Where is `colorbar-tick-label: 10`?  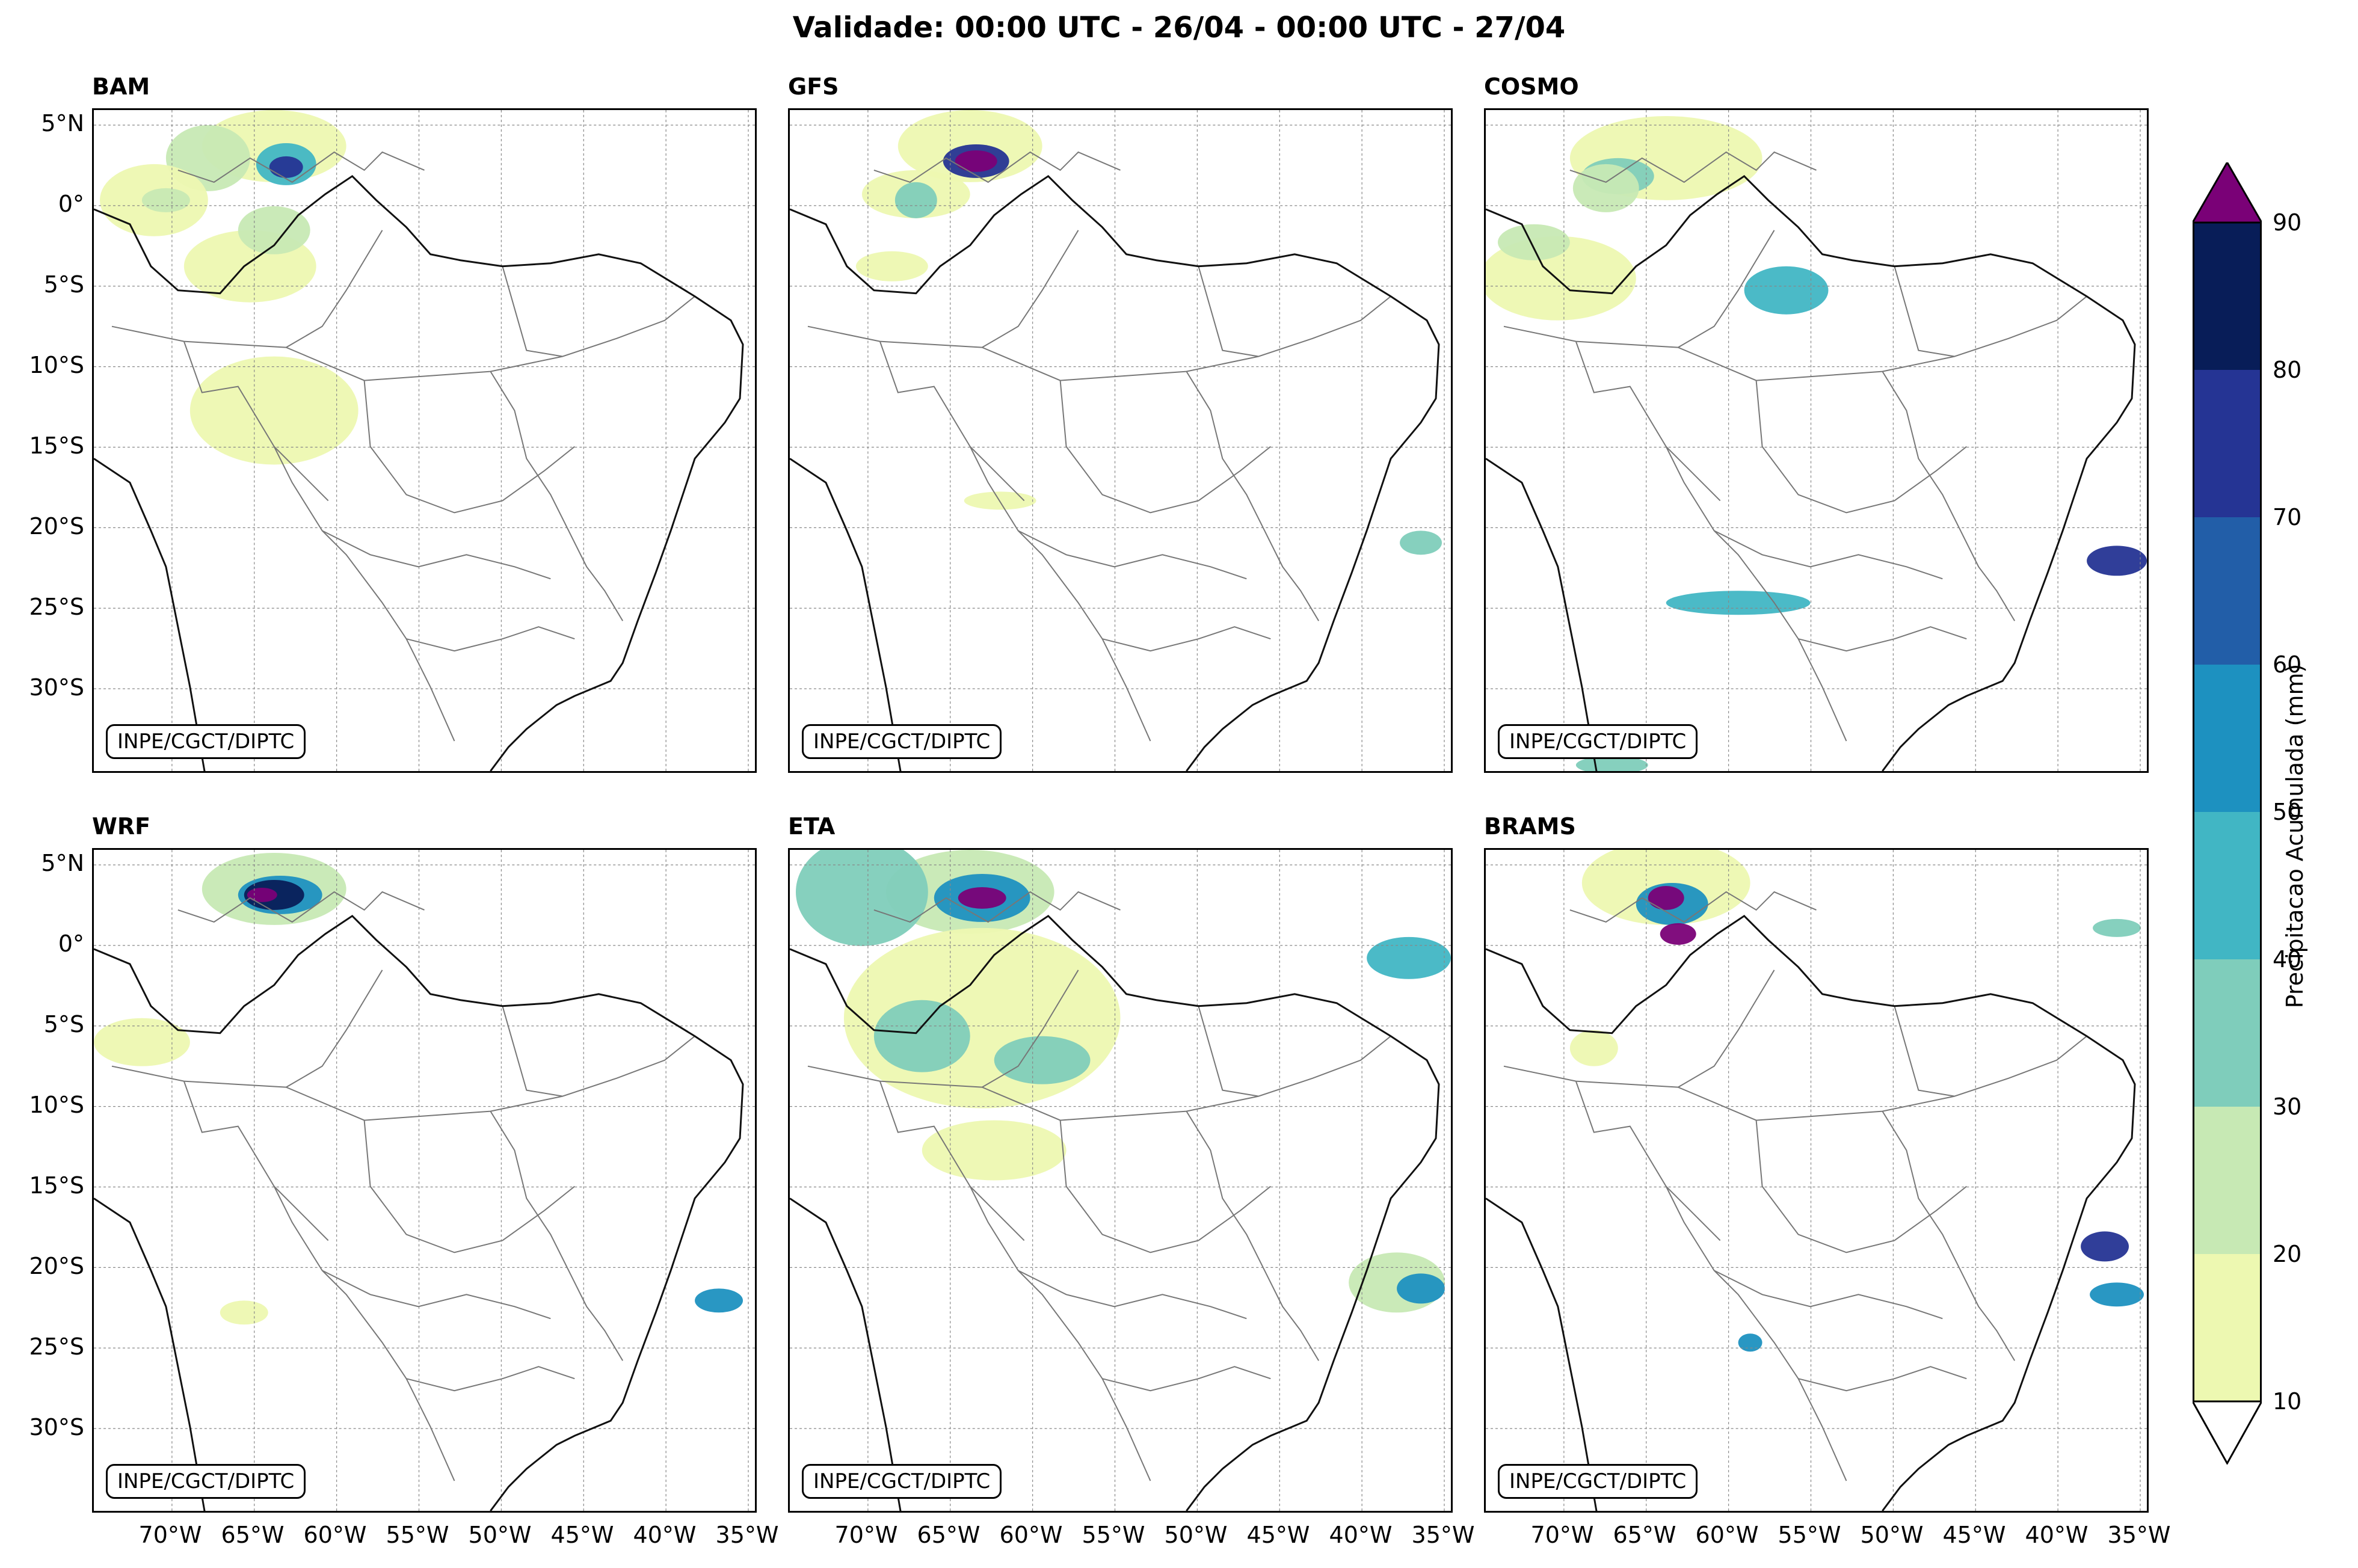
colorbar-tick-label: 10 is located at coordinates (2287, 1401).